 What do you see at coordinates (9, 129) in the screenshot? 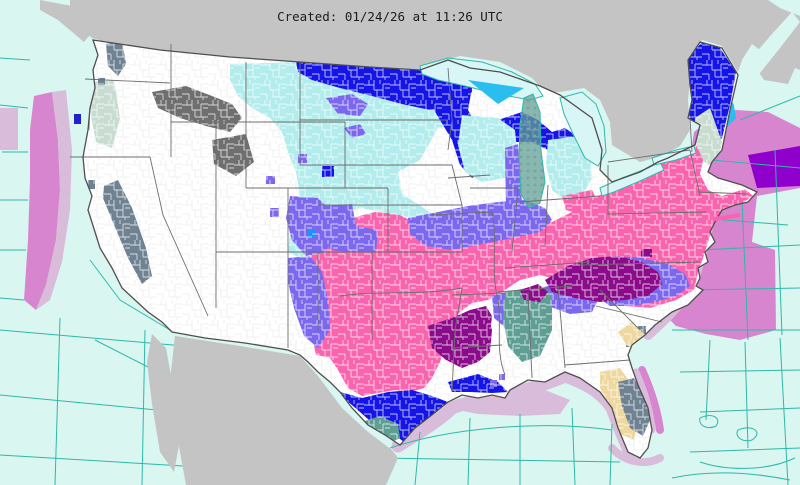
I see `west-offshore-thistle` at bounding box center [9, 129].